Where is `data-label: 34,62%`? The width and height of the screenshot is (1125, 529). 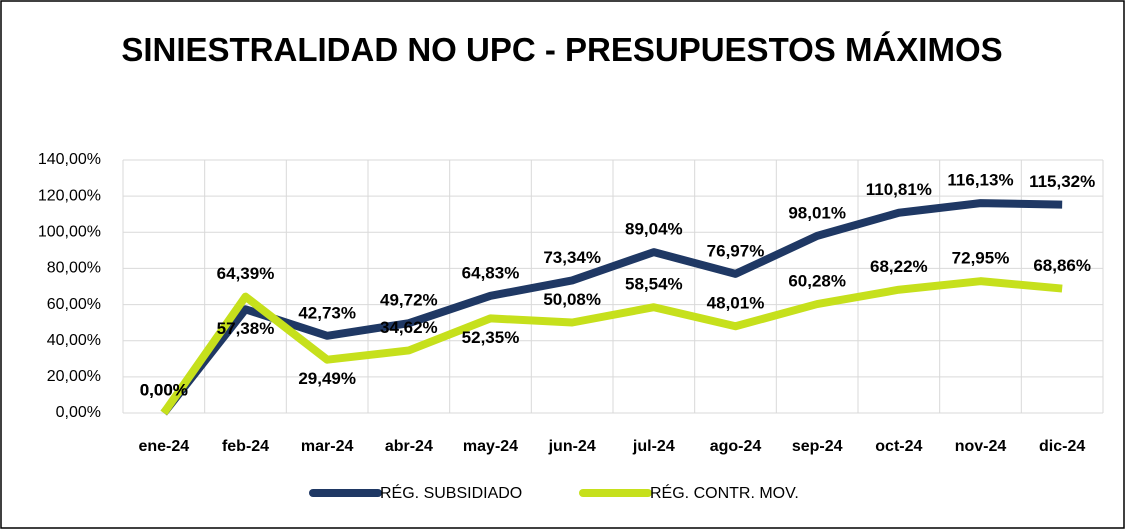
data-label: 34,62% is located at coordinates (409, 327).